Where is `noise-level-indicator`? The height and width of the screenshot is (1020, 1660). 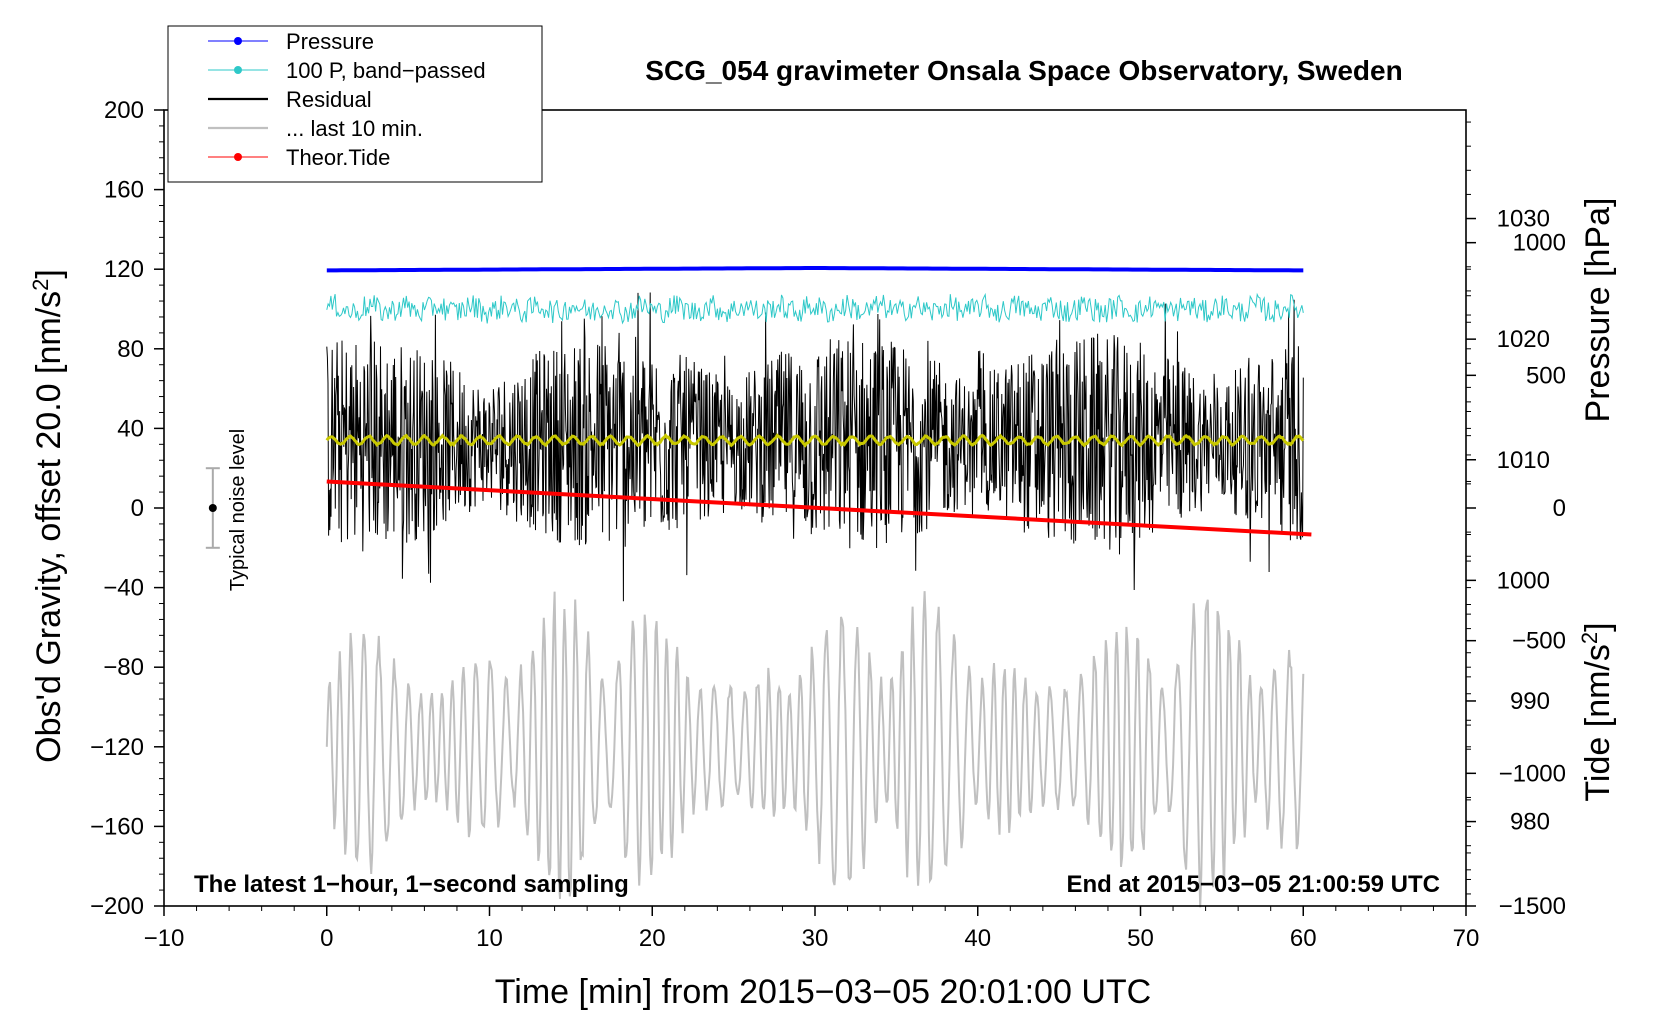
noise-level-indicator is located at coordinates (212, 508).